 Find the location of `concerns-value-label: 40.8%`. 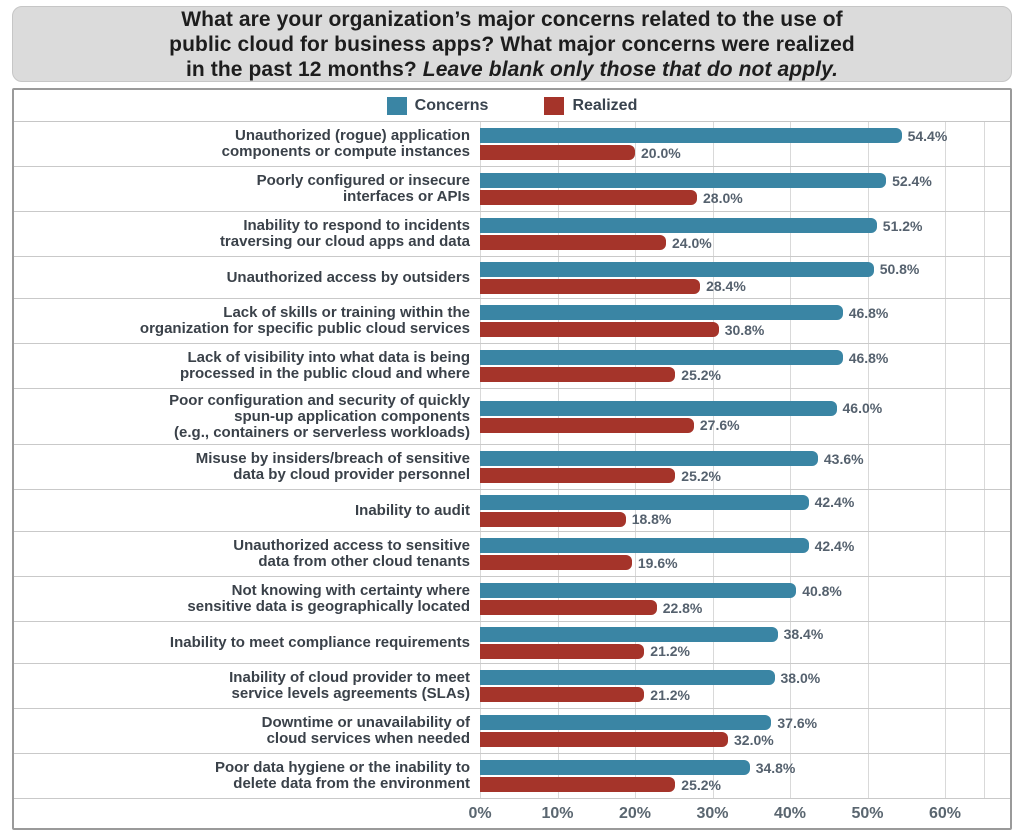

concerns-value-label: 40.8% is located at coordinates (822, 590).